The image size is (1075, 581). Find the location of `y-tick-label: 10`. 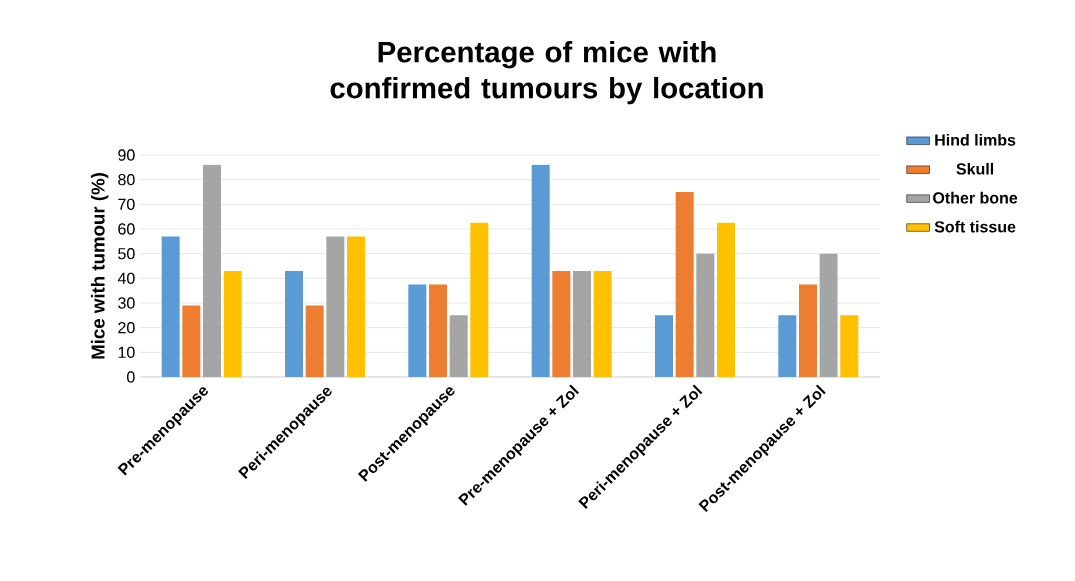

y-tick-label: 10 is located at coordinates (126, 352).